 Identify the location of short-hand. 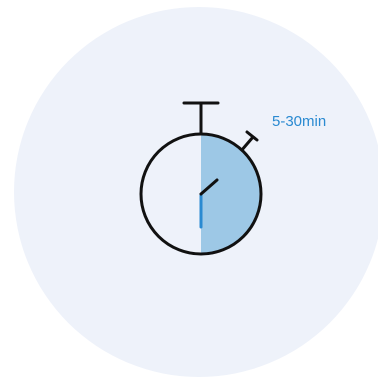
(209, 187).